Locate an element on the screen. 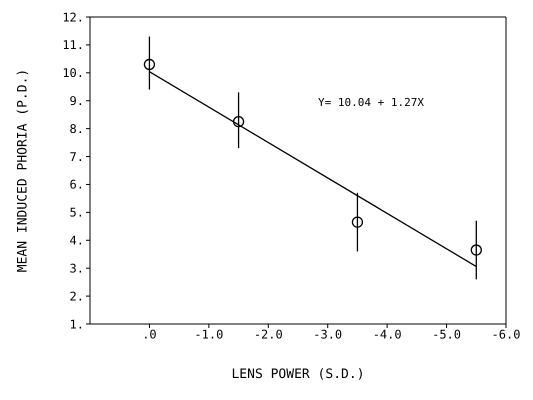  x-tick-label: -6.0 is located at coordinates (506, 335).